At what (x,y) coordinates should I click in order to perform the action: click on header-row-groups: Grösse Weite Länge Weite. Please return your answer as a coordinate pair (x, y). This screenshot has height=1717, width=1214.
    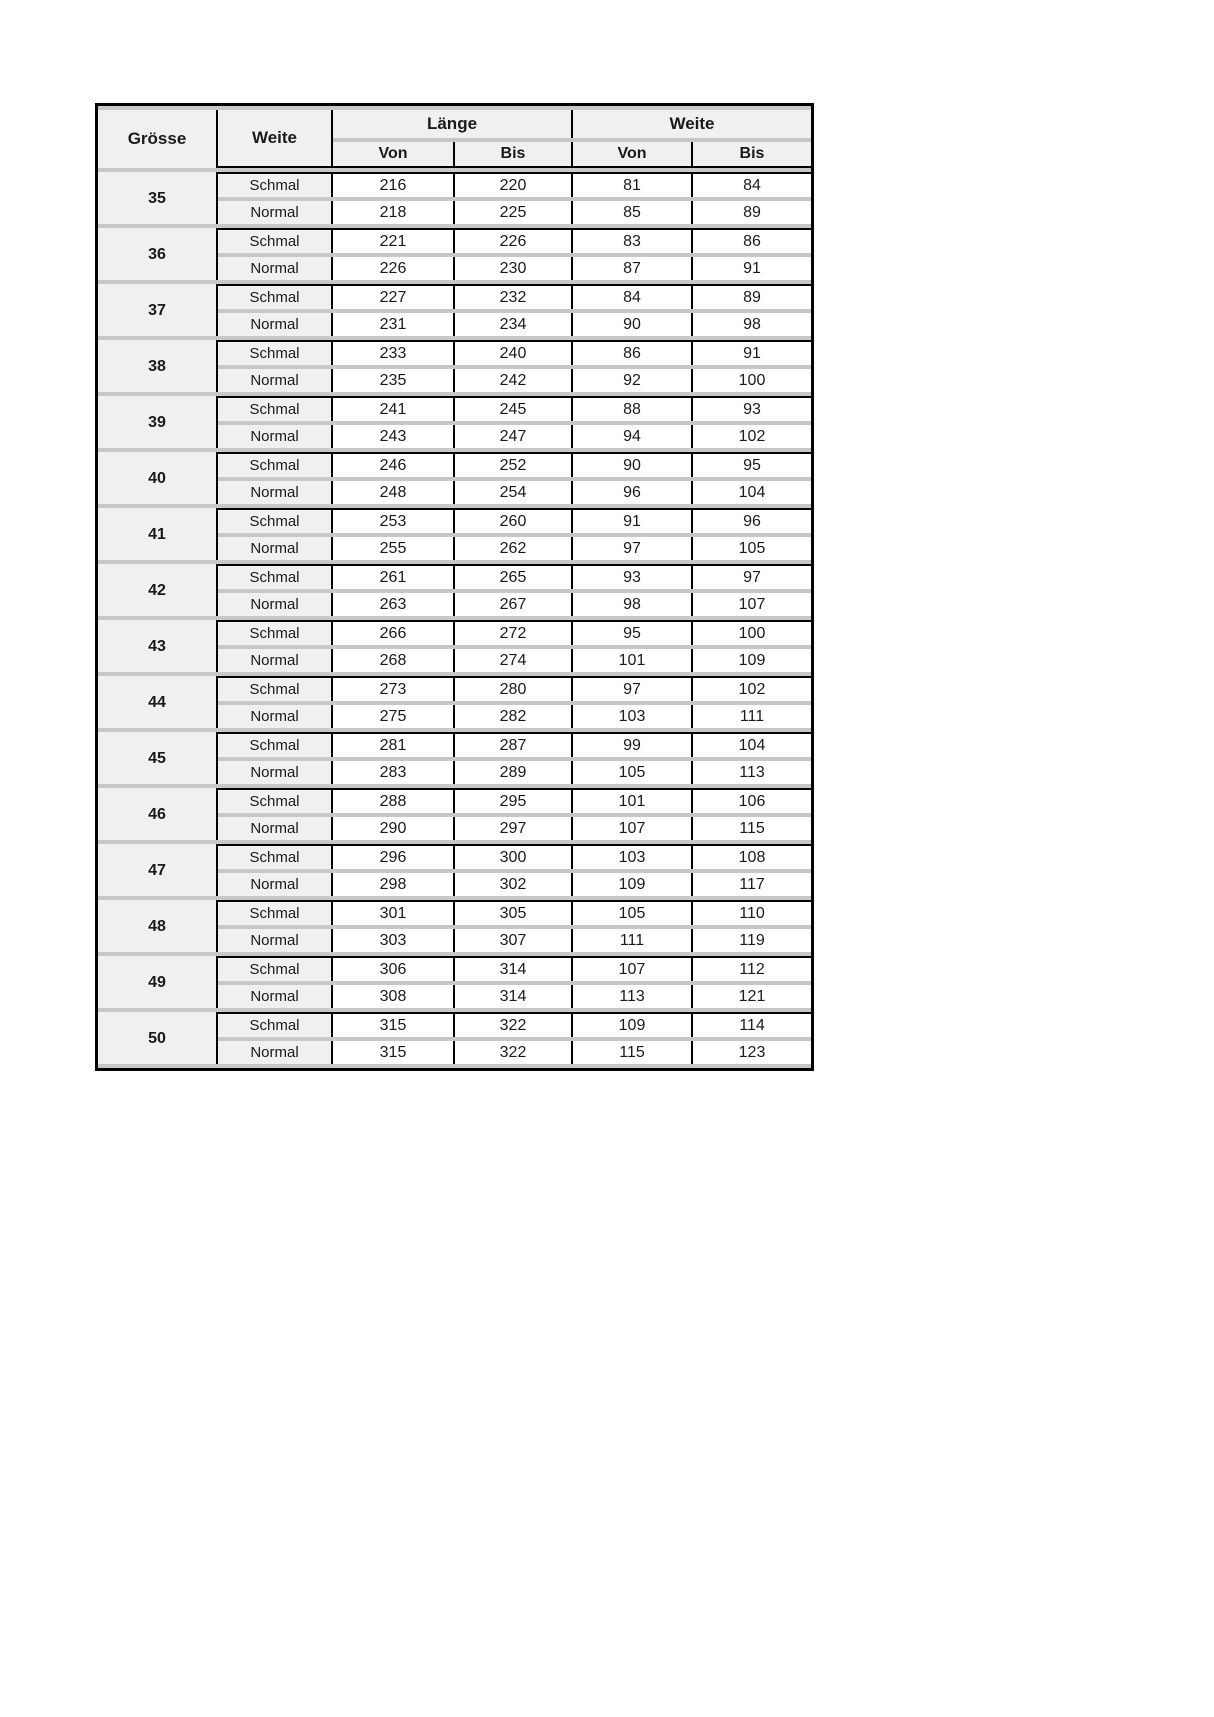
    Looking at the image, I should click on (455, 139).